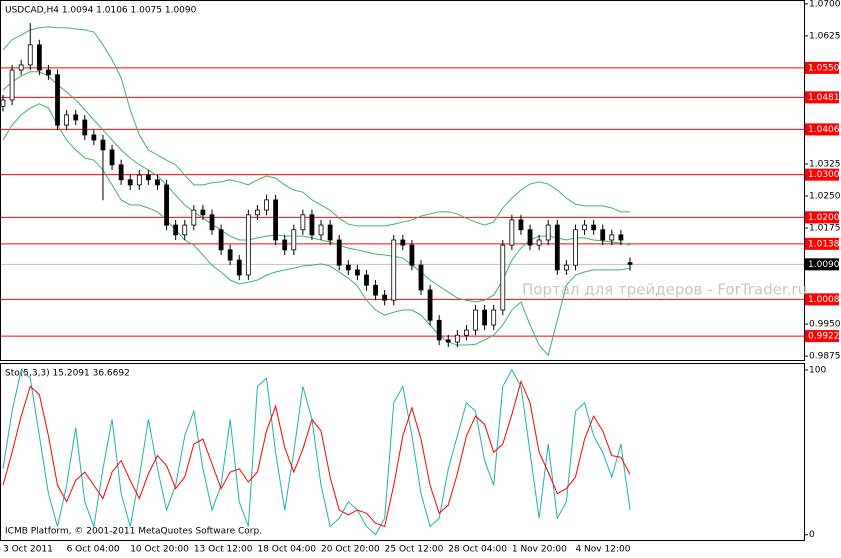 Image resolution: width=841 pixels, height=558 pixels. I want to click on oscillator-title: Sto(5,3,3) 15.2091 36.6692, so click(67, 374).